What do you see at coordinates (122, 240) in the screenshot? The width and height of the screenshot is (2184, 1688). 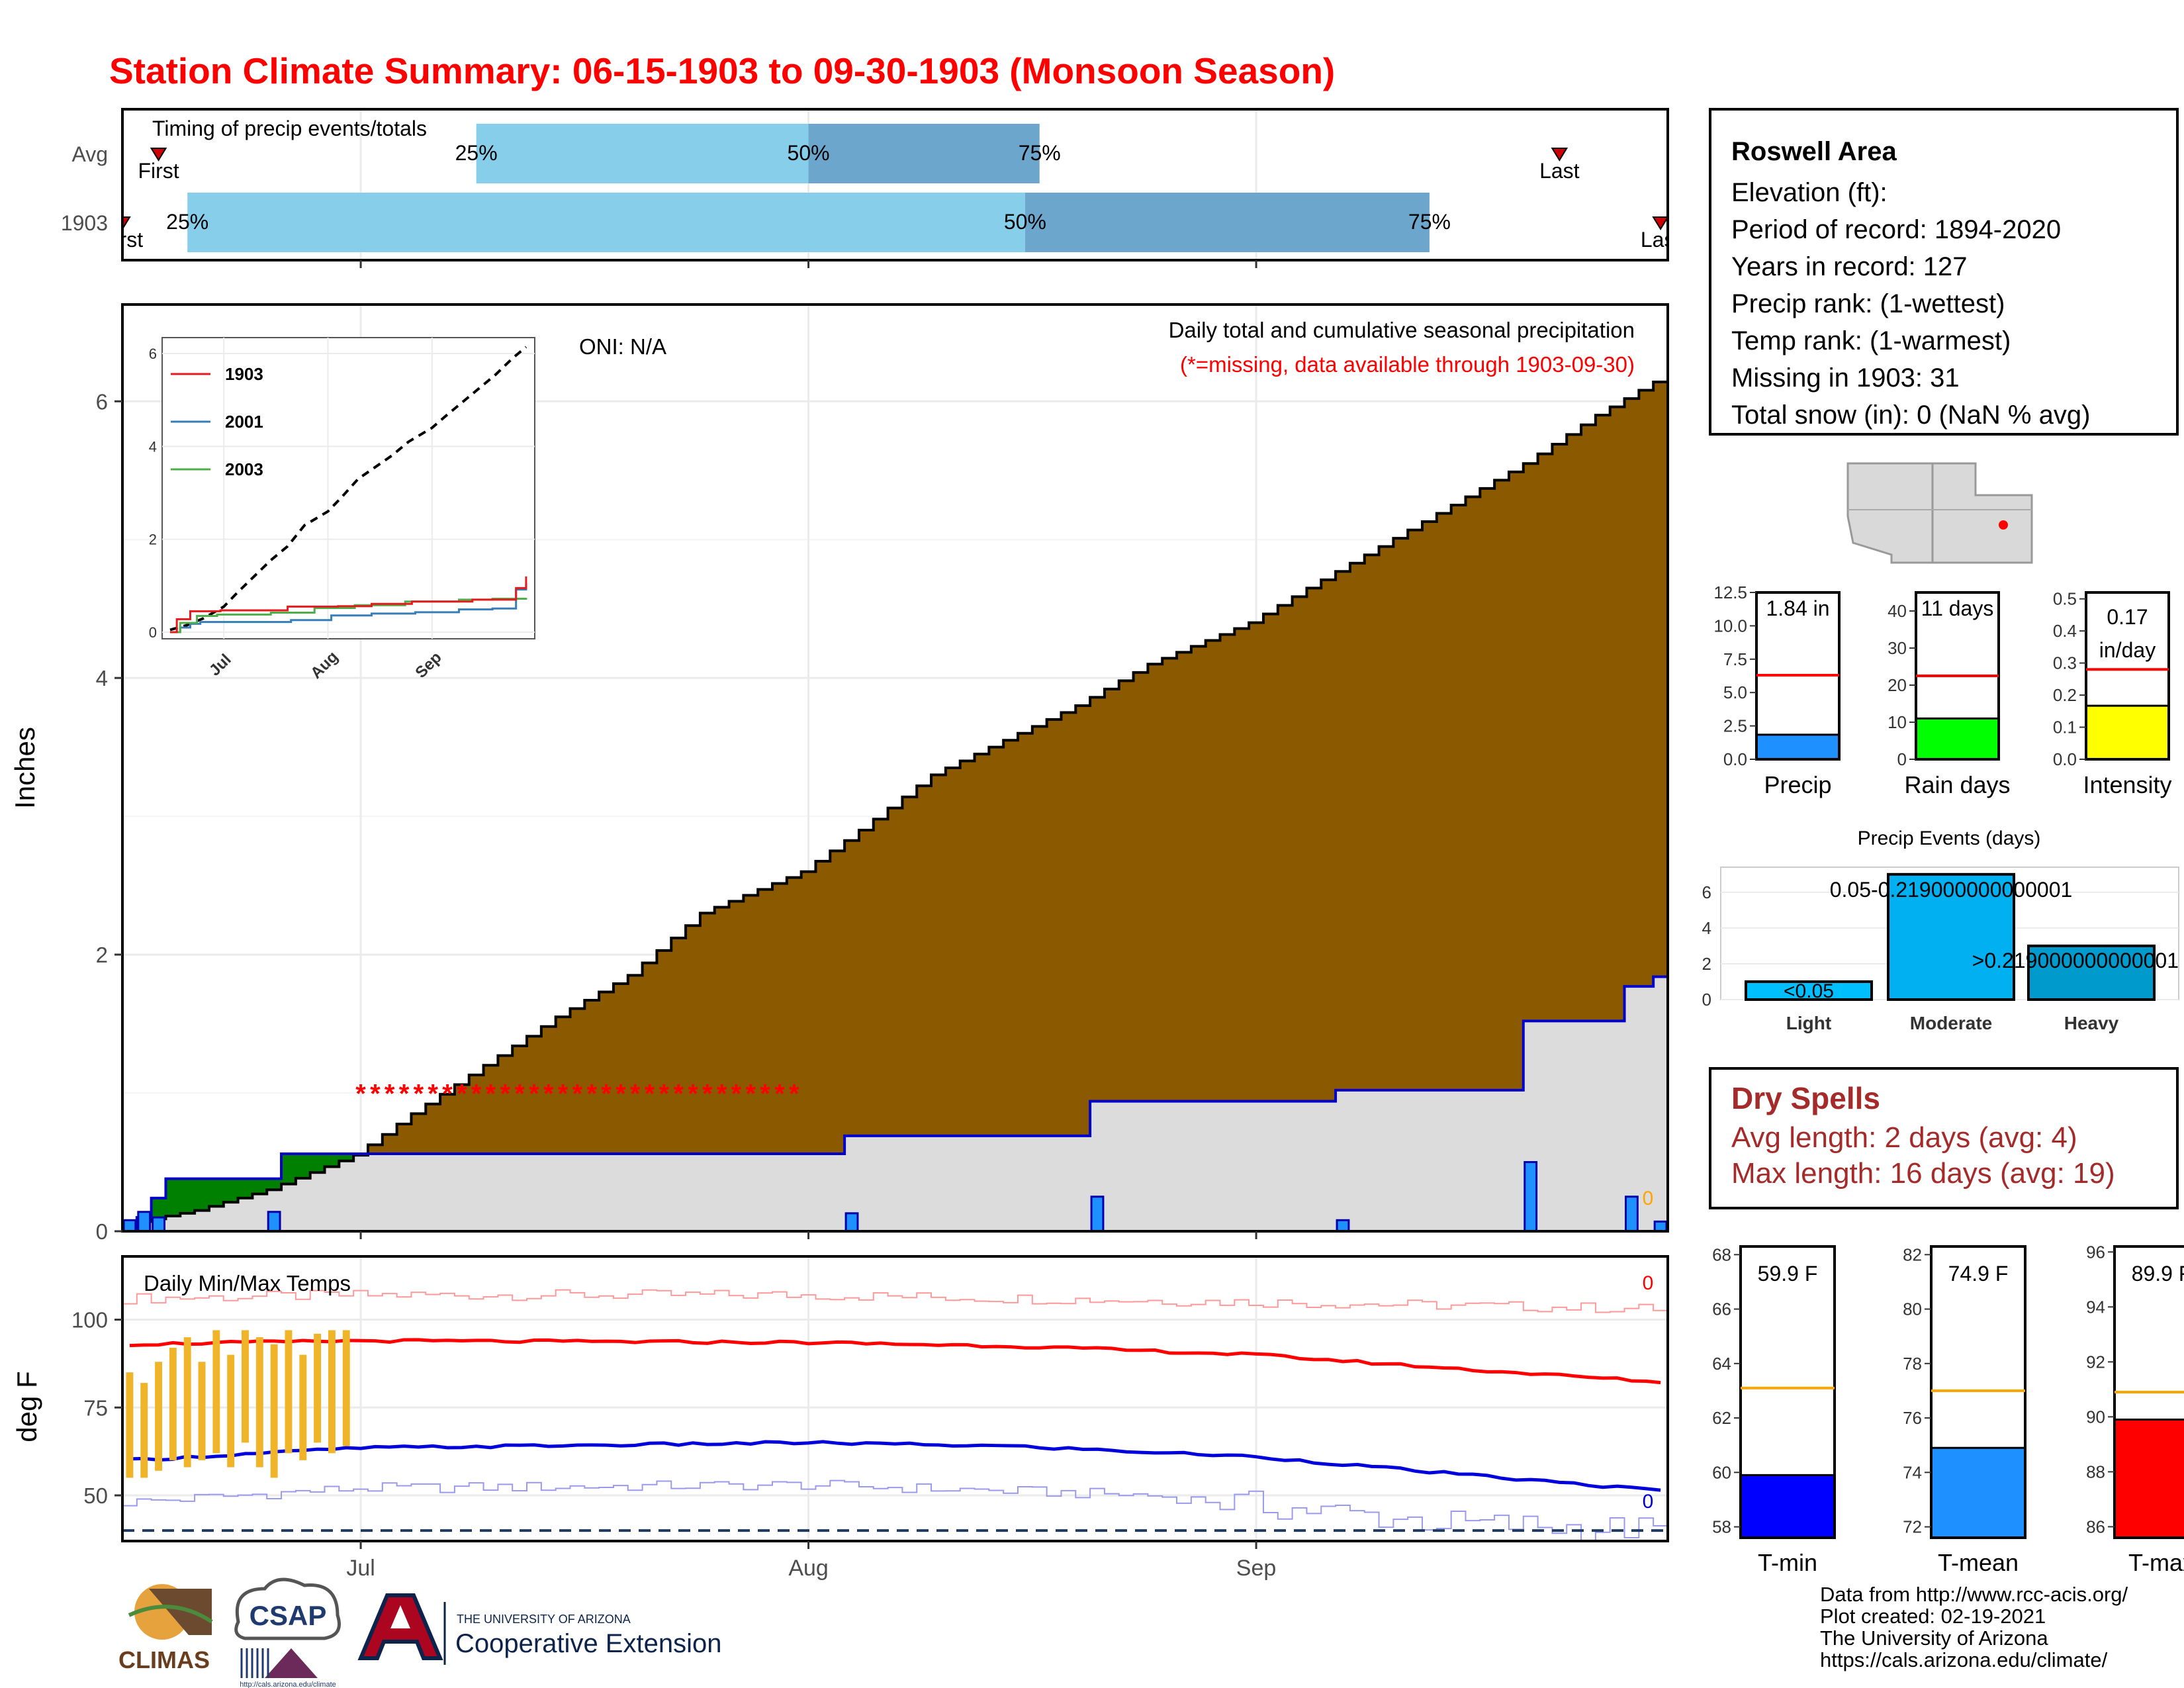 I see `timing-1903-first-label: First` at bounding box center [122, 240].